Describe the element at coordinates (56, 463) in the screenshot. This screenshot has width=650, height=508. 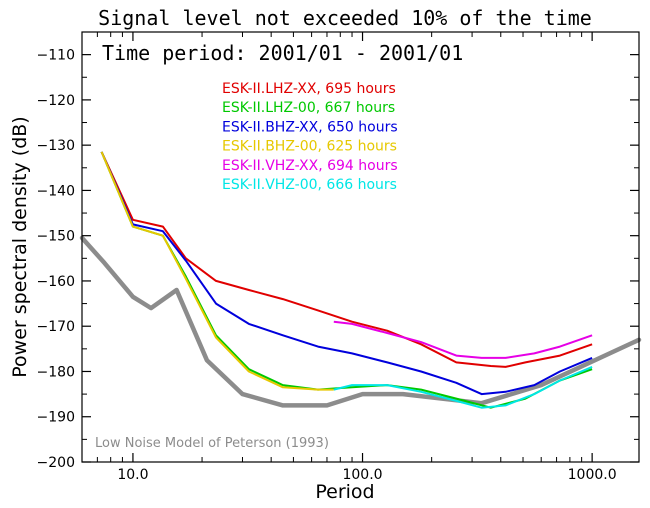
I see `y-tick-label: −200` at that location.